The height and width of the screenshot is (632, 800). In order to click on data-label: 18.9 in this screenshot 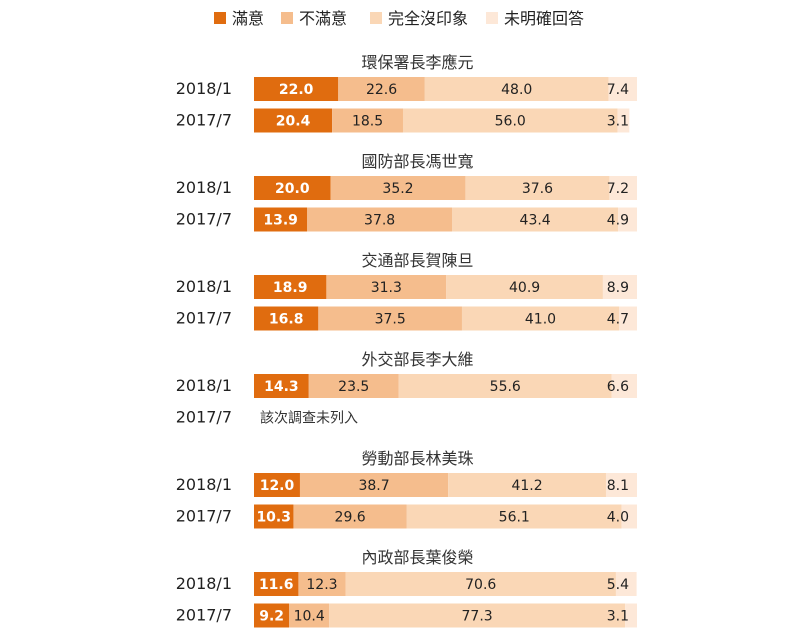, I will do `click(290, 288)`.